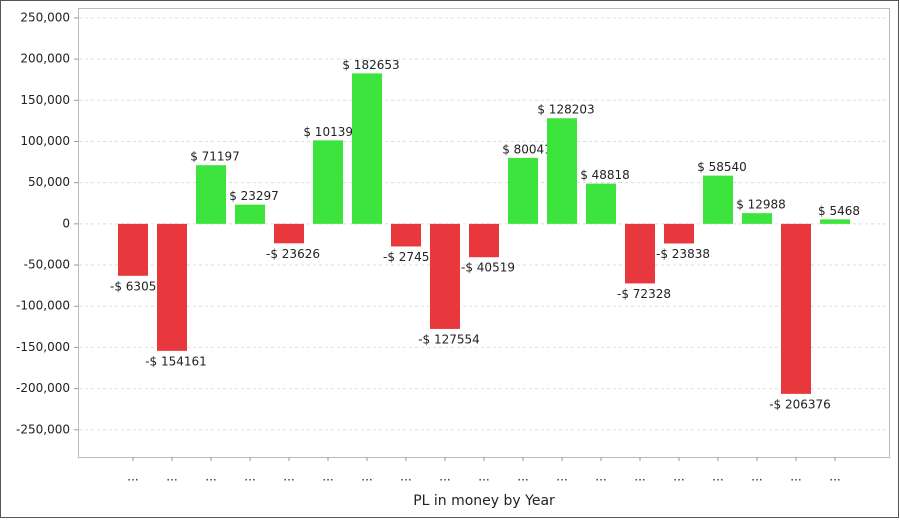  What do you see at coordinates (137, 286) in the screenshot?
I see `data-label: -$ 63052` at bounding box center [137, 286].